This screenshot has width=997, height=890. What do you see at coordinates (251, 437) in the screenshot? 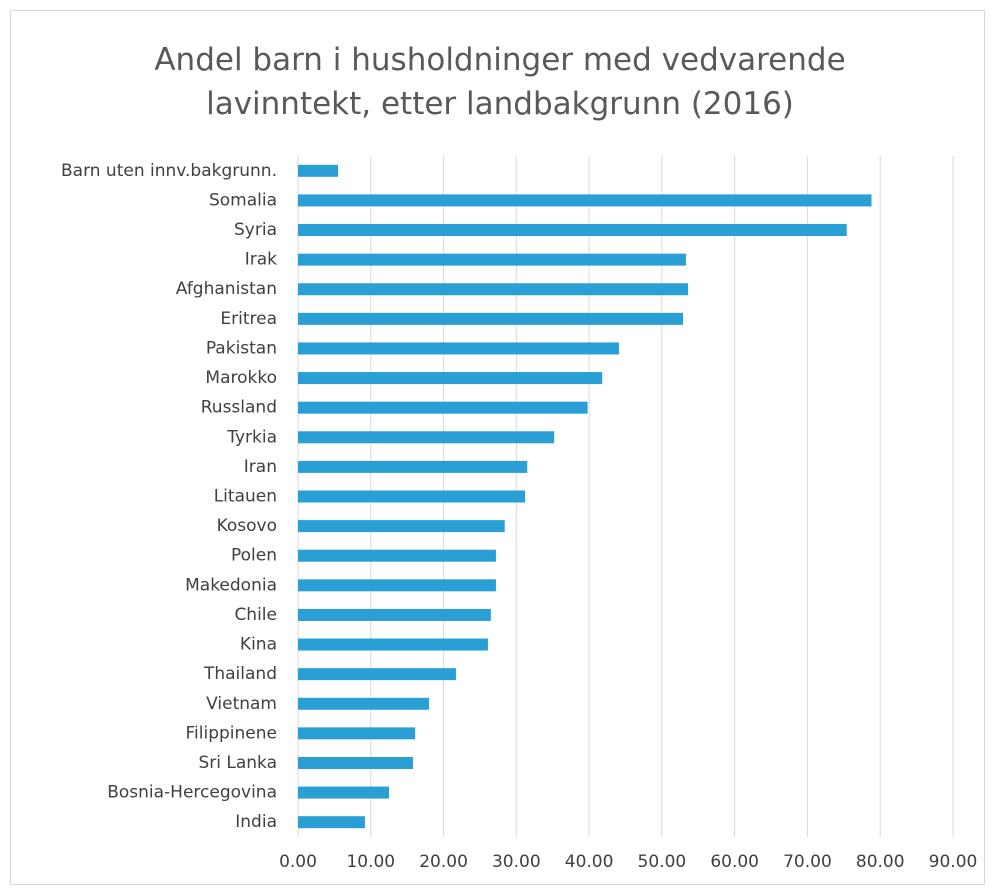
I see `y-tick-label: Tyrkia` at bounding box center [251, 437].